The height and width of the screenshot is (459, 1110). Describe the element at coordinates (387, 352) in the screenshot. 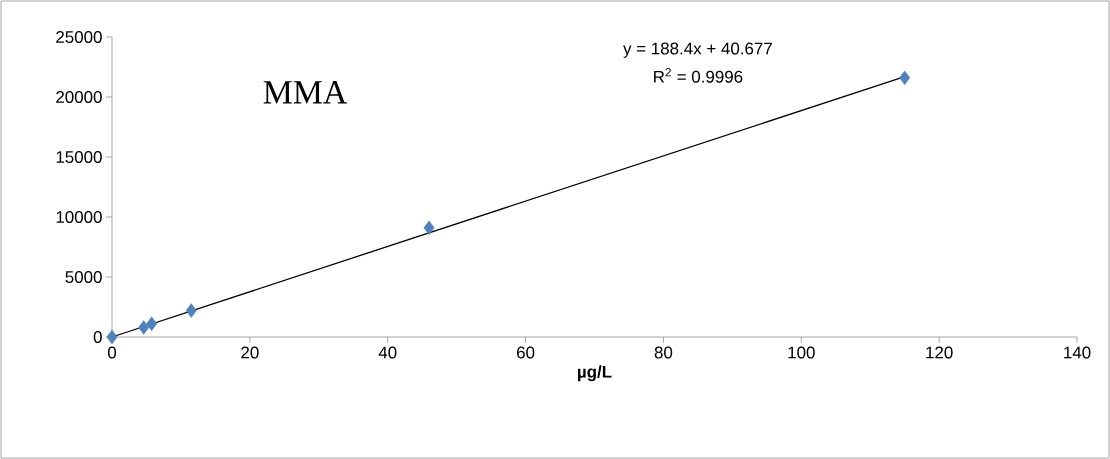

I see `x-tick-label: 40` at that location.